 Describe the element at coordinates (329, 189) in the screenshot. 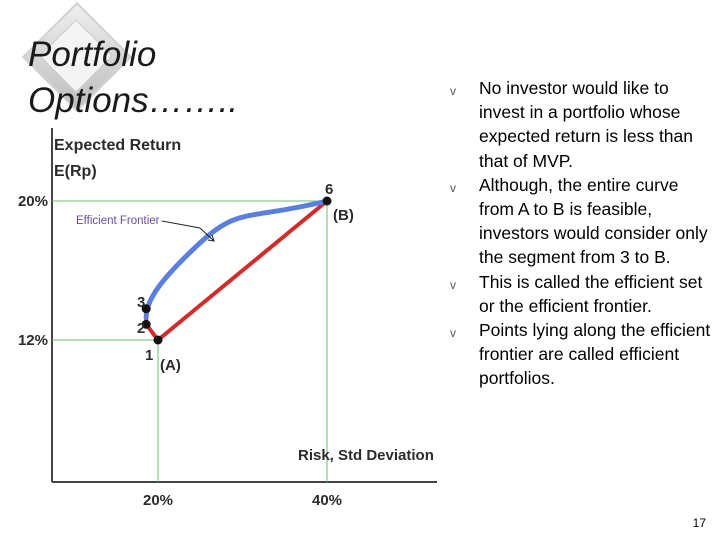

I see `point-label-6: 6` at that location.